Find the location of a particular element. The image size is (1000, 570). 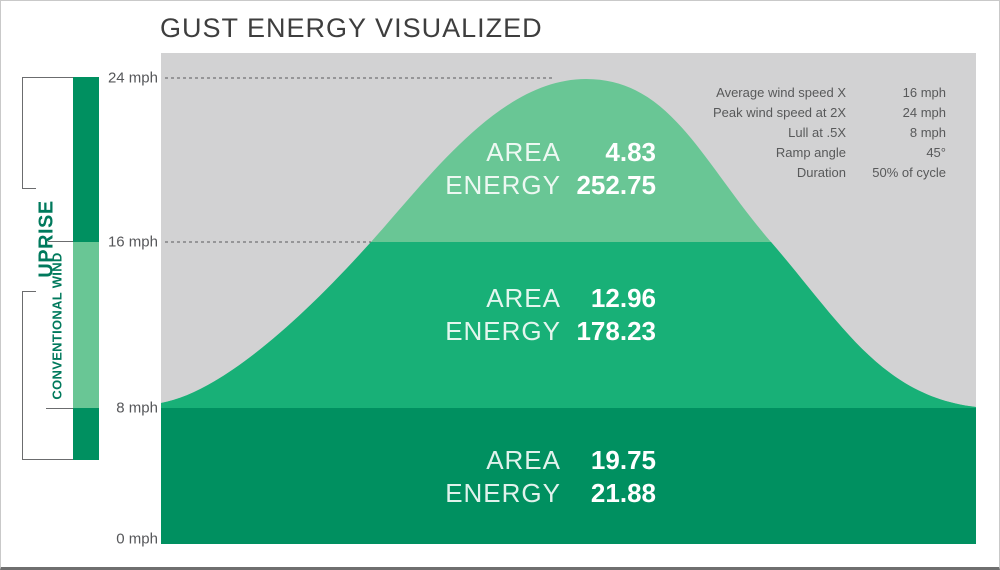

param-row: Average wind speed X 16 mph is located at coordinates (748, 93).